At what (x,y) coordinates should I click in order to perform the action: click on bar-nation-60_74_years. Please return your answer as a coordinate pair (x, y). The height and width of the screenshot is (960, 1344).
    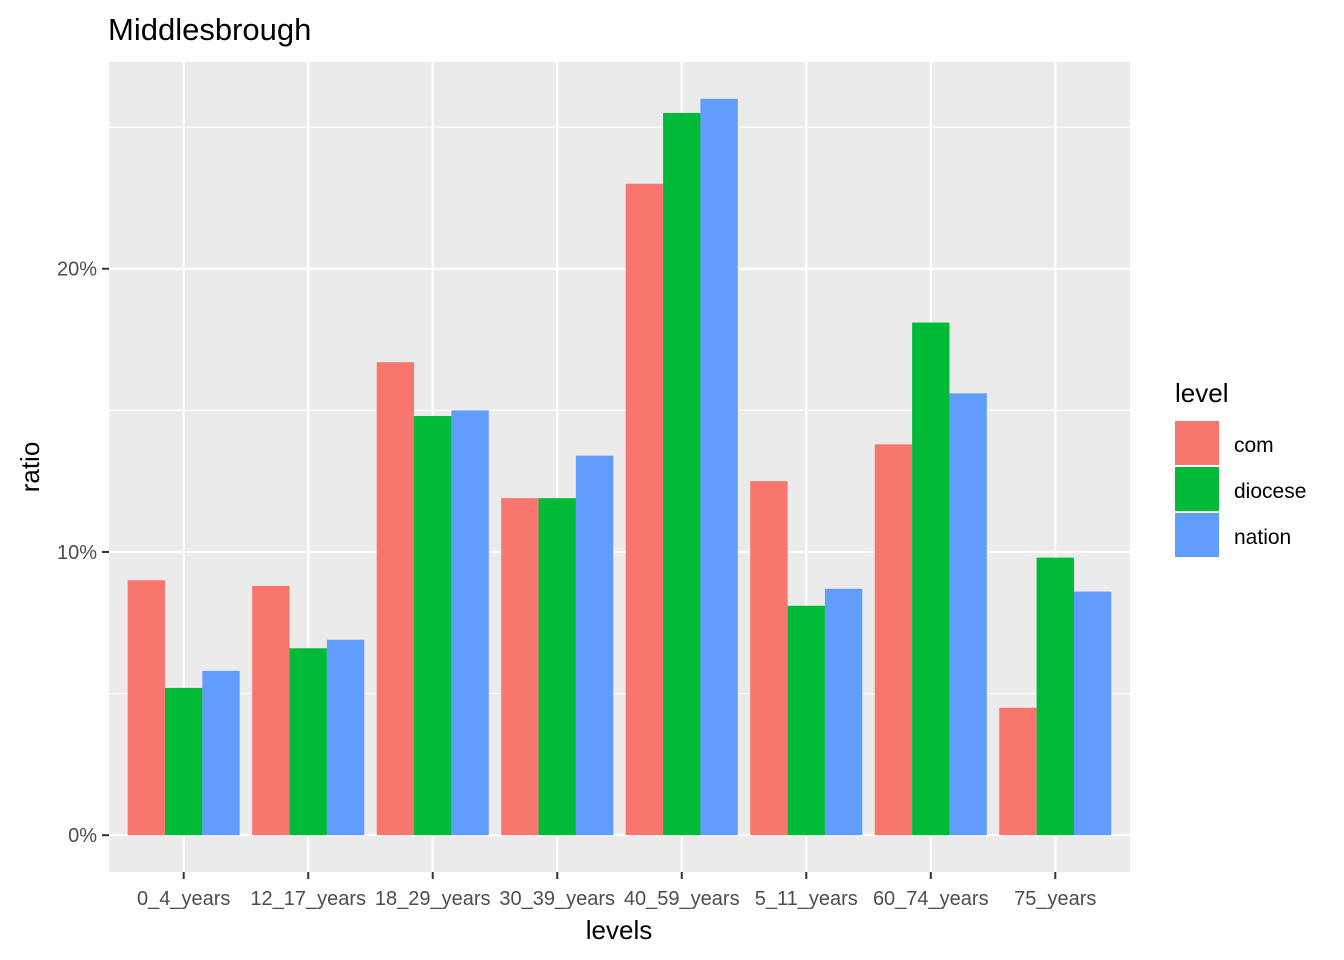
    Looking at the image, I should click on (968, 614).